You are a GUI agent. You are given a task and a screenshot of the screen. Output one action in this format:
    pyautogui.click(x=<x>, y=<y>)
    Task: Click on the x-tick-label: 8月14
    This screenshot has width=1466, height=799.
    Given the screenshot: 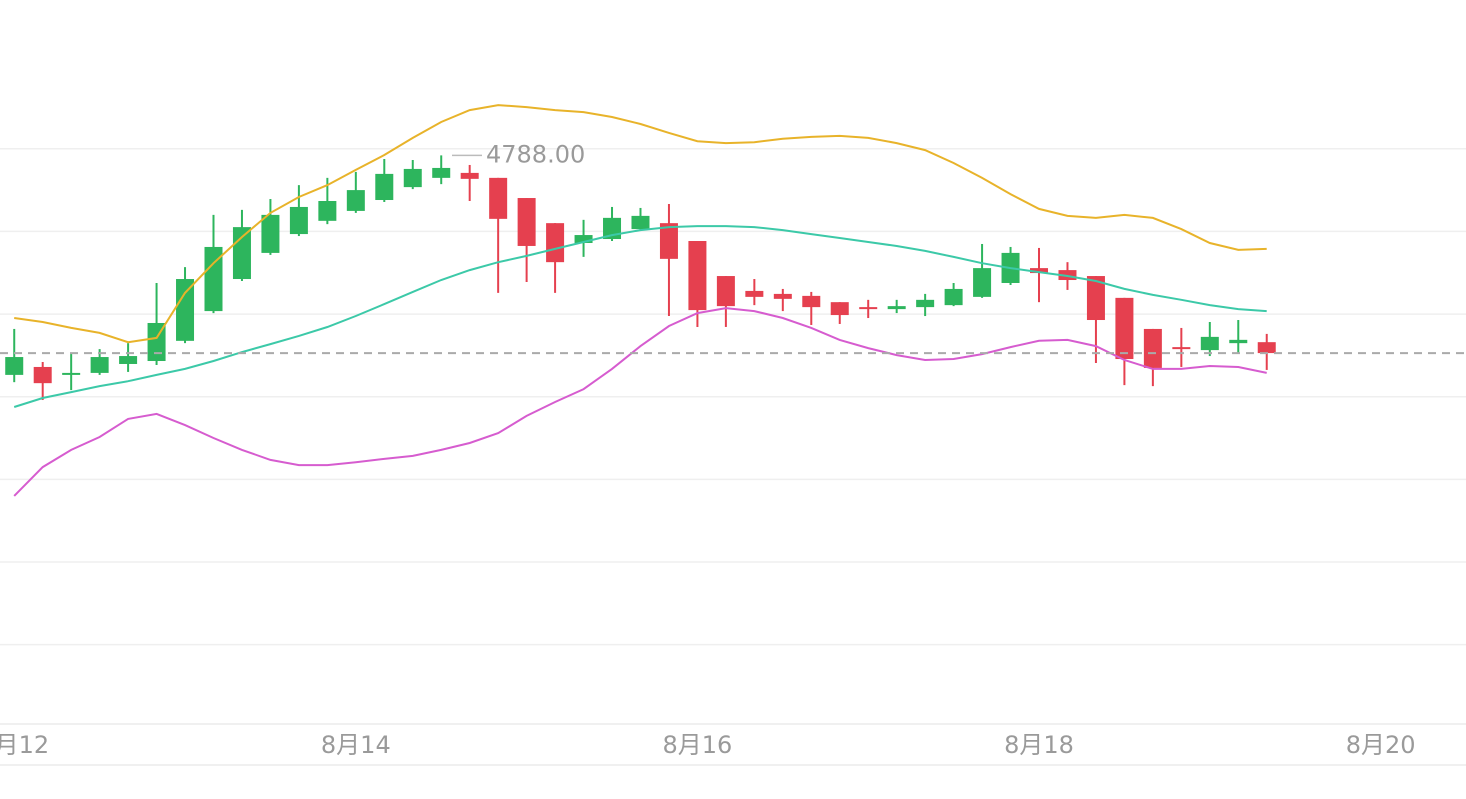 What is the action you would take?
    pyautogui.click(x=356, y=745)
    